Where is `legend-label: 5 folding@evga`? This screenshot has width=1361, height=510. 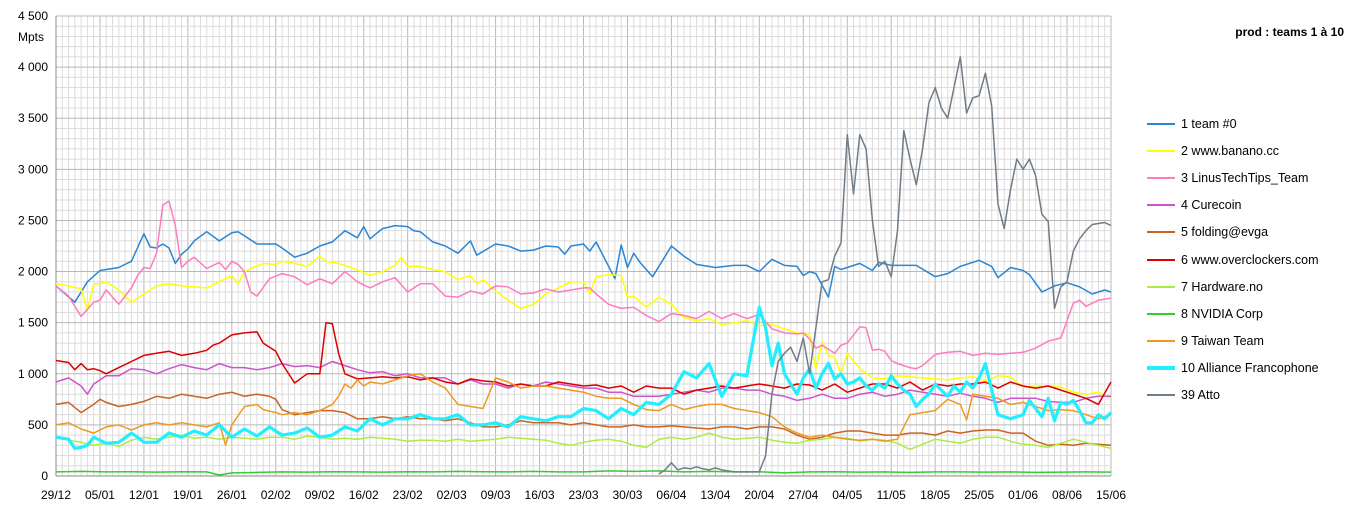
legend-label: 5 folding@evga is located at coordinates (1225, 232).